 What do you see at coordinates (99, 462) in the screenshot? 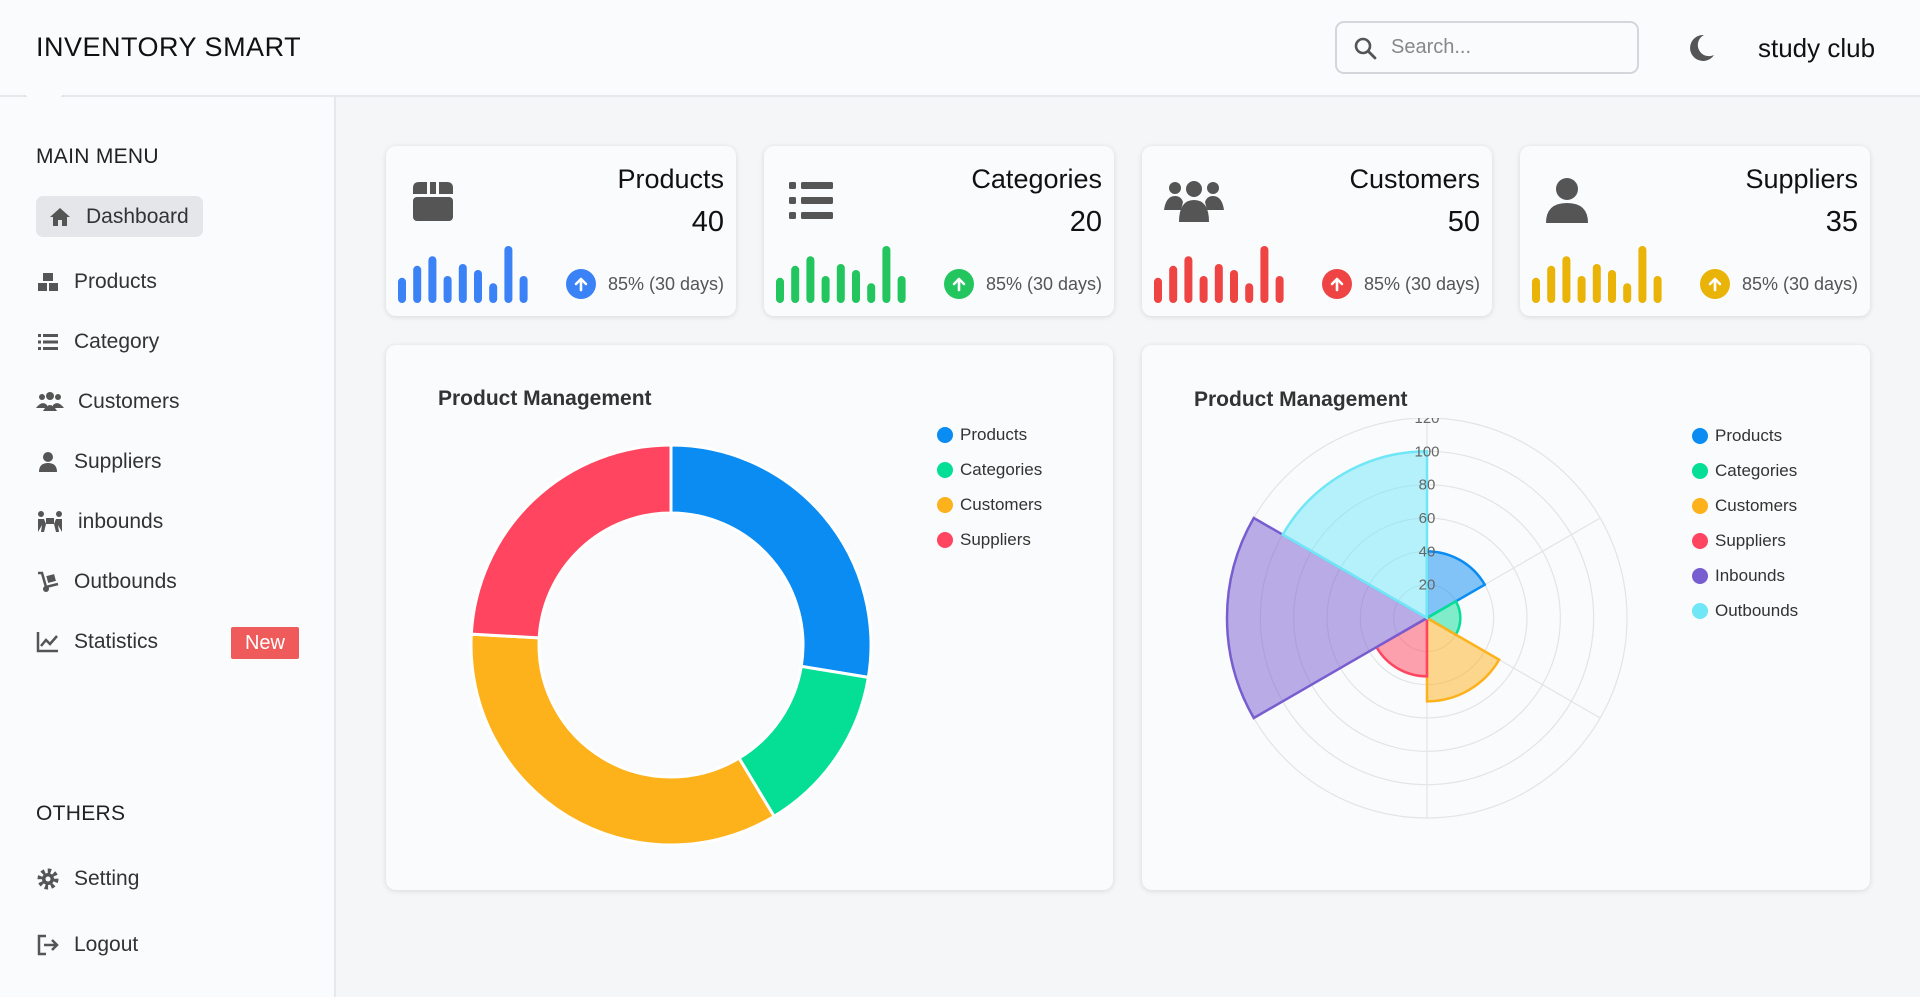
I see `sidebar-item-suppliers: Suppliers` at bounding box center [99, 462].